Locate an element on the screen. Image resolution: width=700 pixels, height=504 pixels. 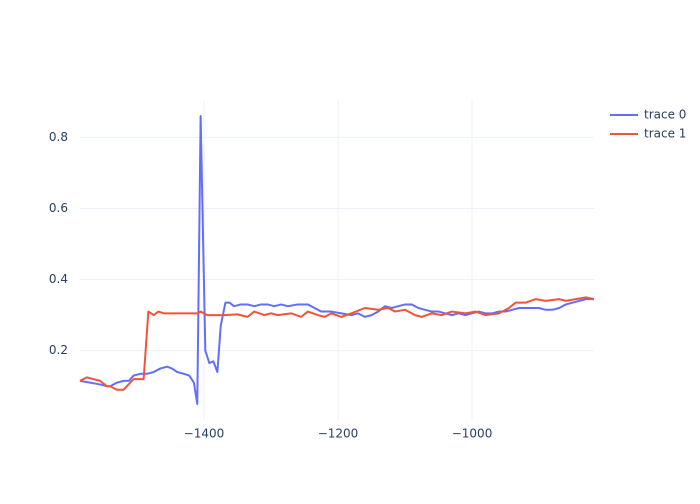
y-tick-label: 0.8 is located at coordinates (58, 137).